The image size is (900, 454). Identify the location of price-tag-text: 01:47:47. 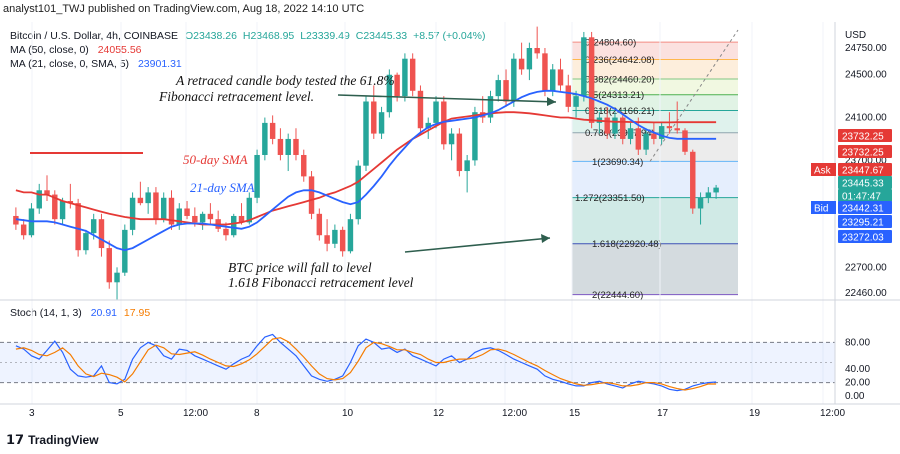
(861, 197).